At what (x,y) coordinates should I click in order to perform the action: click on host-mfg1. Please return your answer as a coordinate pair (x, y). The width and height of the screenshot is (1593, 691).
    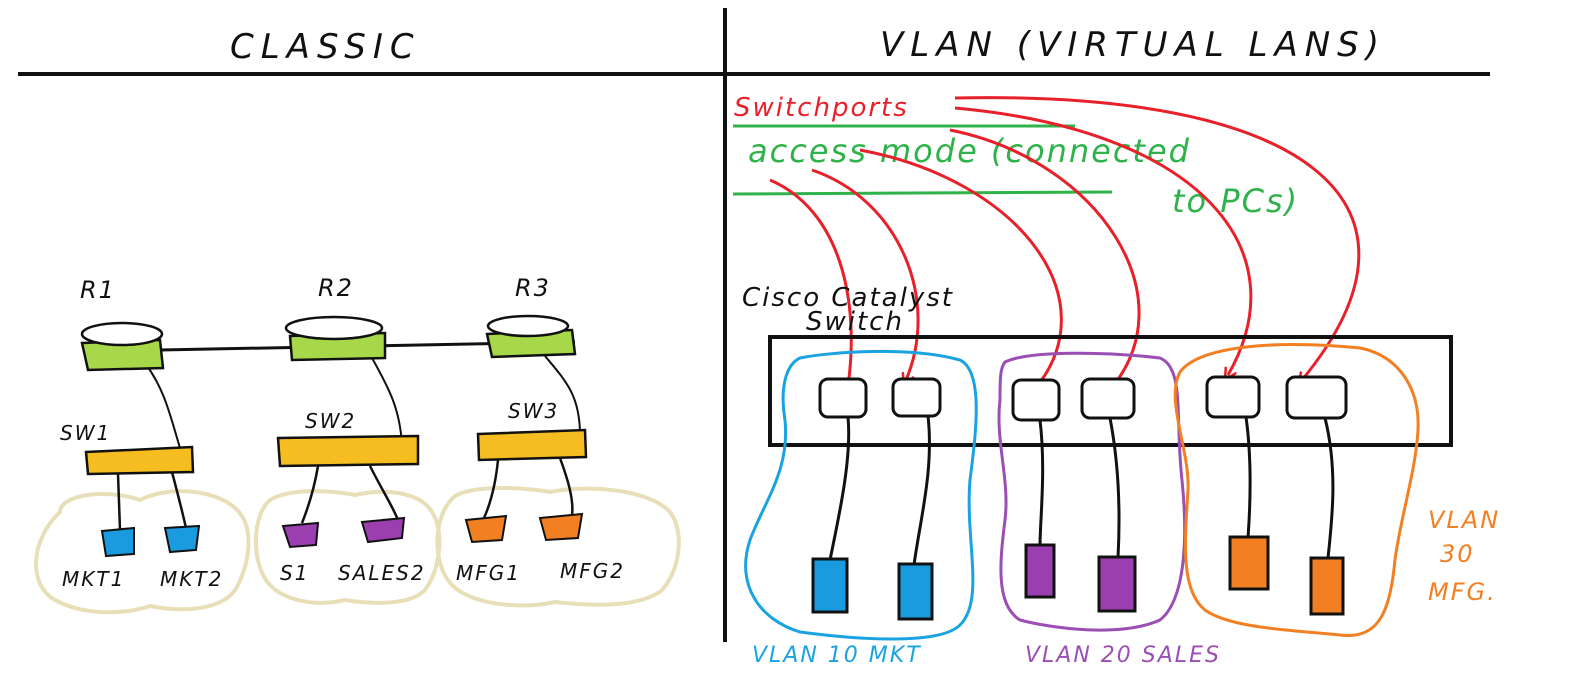
    Looking at the image, I should click on (486, 529).